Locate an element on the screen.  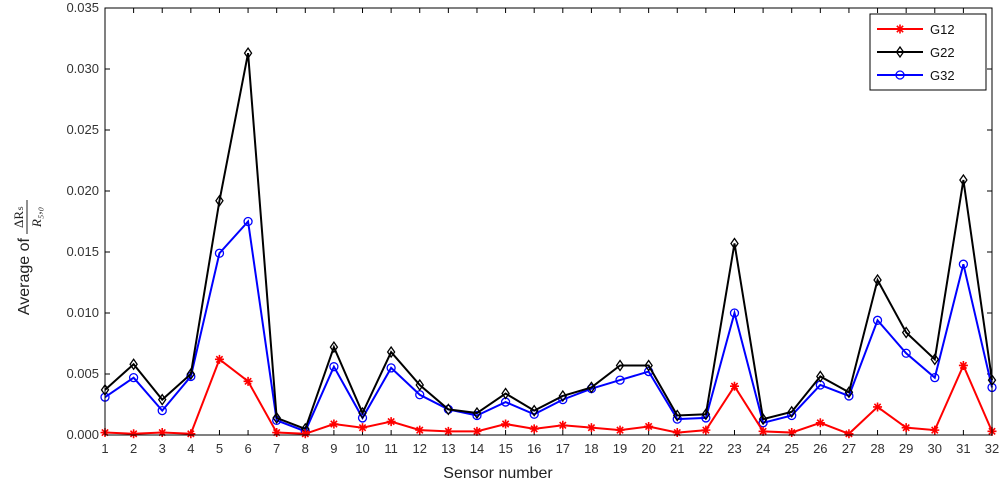
y-tick-label: 0.010 is located at coordinates (82, 312).